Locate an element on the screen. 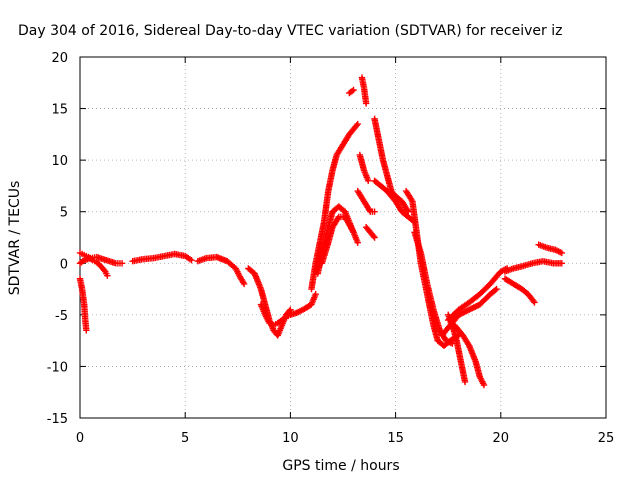 This screenshot has height=480, width=640. x-axis-label: GPS time / hours is located at coordinates (340, 466).